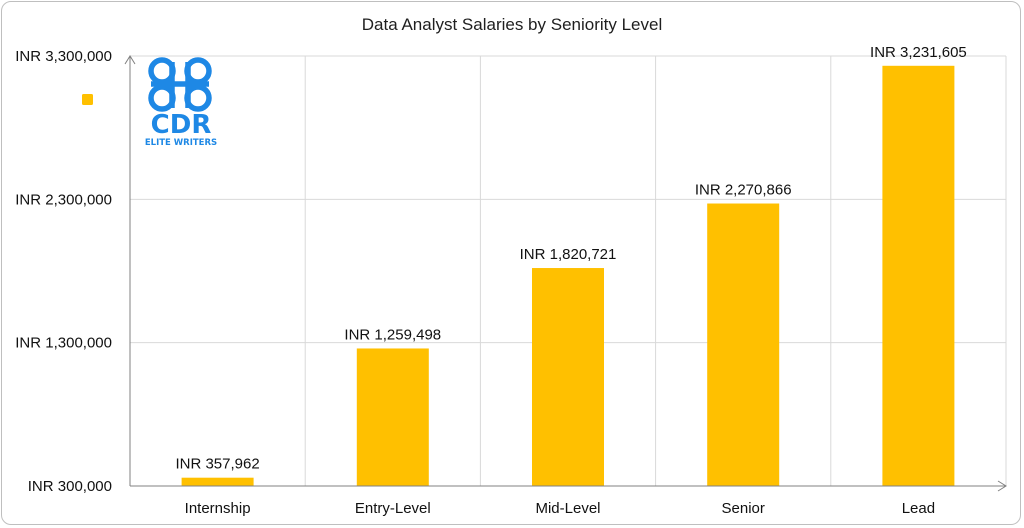 Image resolution: width=1024 pixels, height=528 pixels. Describe the element at coordinates (393, 508) in the screenshot. I see `x-tick-label: Entry-Level` at that location.